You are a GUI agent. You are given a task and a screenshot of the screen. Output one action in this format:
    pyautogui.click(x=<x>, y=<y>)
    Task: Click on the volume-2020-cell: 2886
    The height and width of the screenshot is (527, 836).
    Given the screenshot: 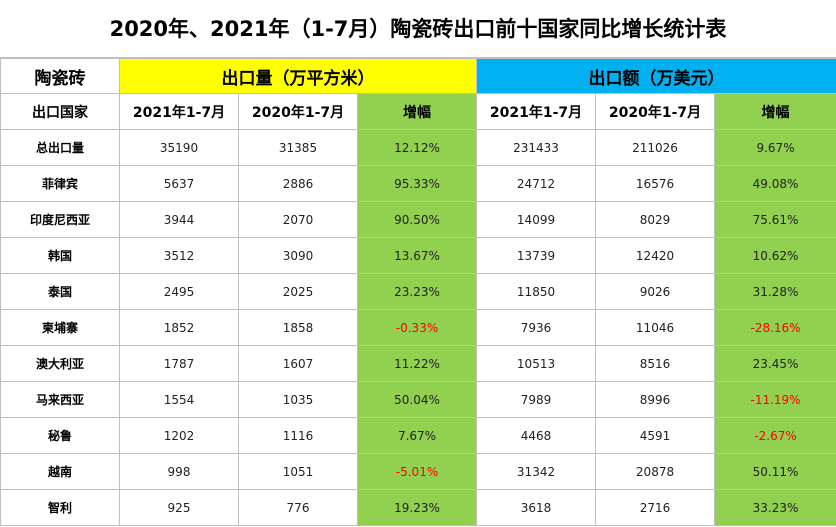 What is the action you would take?
    pyautogui.click(x=298, y=183)
    